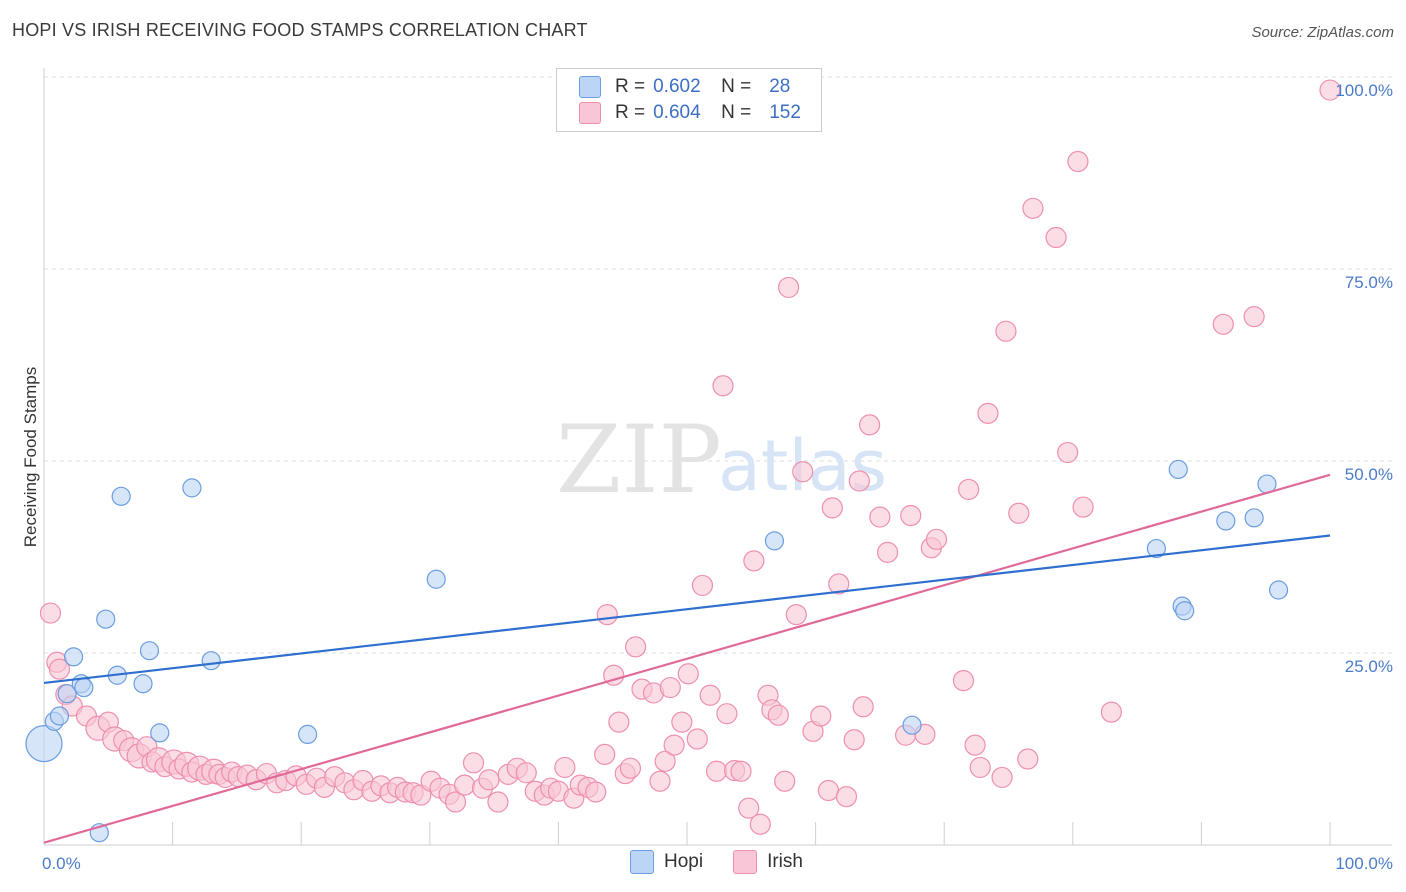 The width and height of the screenshot is (1406, 892). I want to click on correlation-legend: R = 0.602 N = 28 R = 0.604 N = 152, so click(689, 100).